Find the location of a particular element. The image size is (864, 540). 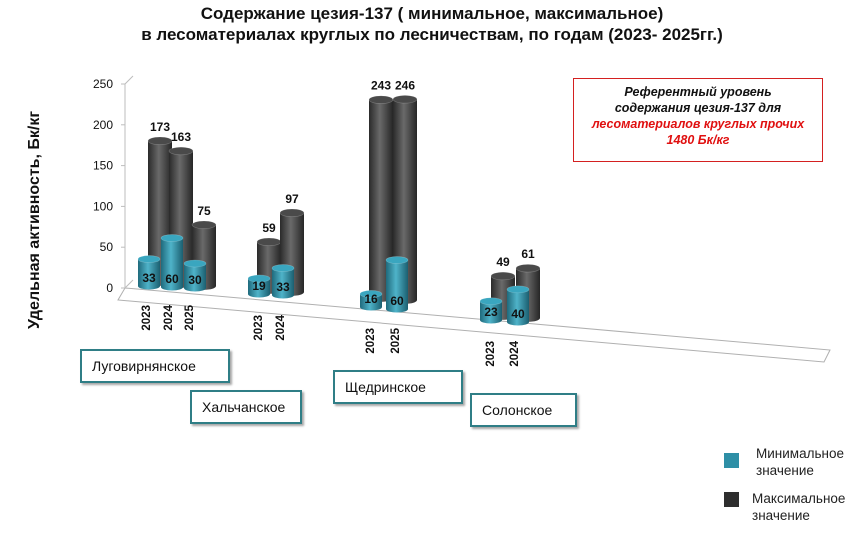

min-value-label: 30 is located at coordinates (195, 280).